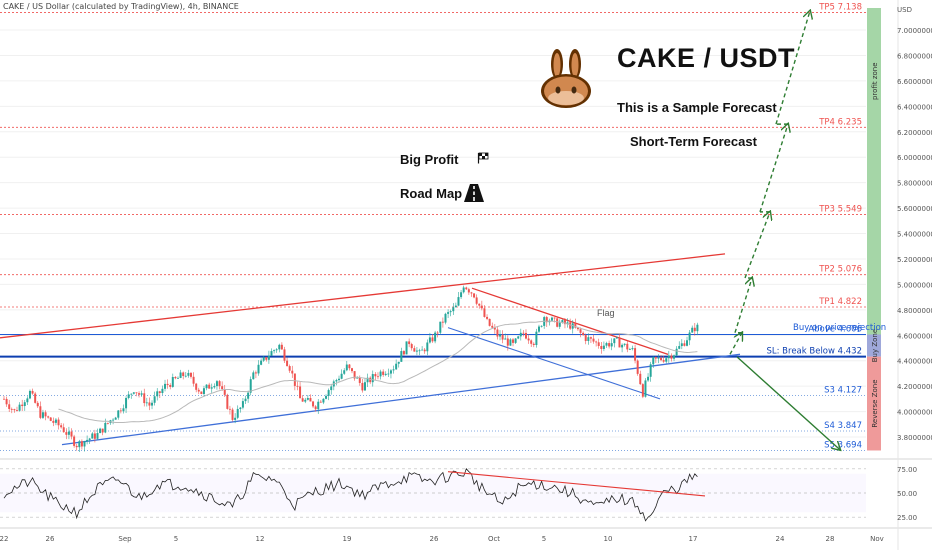 Image resolution: width=932 pixels, height=555 pixels. Describe the element at coordinates (840, 302) in the screenshot. I see `level-label-tp1: TP1 4.822` at that location.